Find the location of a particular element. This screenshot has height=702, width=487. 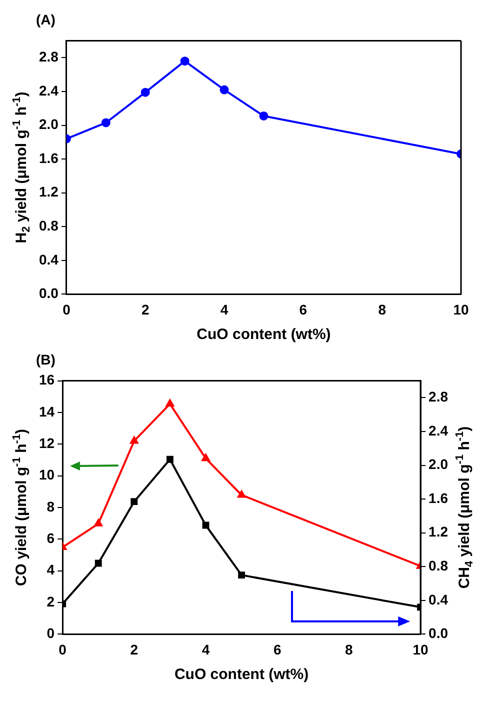

y2-tick-label: 2.8 is located at coordinates (438, 396).